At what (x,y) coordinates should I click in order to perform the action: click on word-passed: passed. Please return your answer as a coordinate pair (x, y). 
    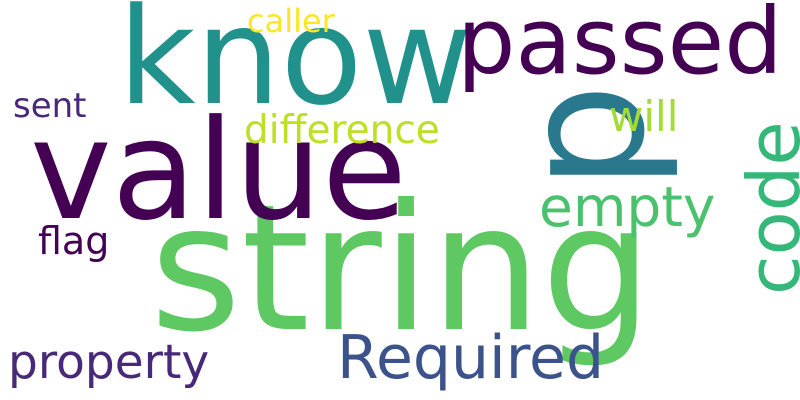
    Looking at the image, I should click on (620, 47).